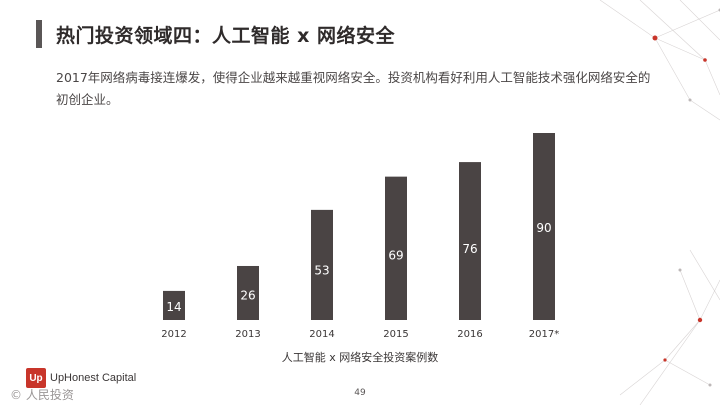 The image size is (720, 405). I want to click on bar-value-label: 69, so click(395, 255).